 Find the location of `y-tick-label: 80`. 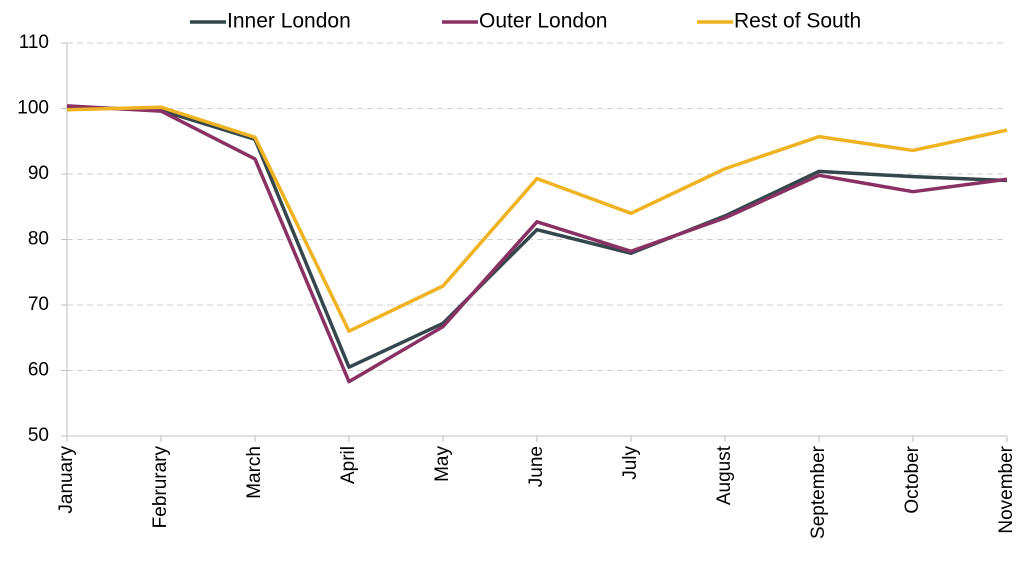

y-tick-label: 80 is located at coordinates (38, 239).